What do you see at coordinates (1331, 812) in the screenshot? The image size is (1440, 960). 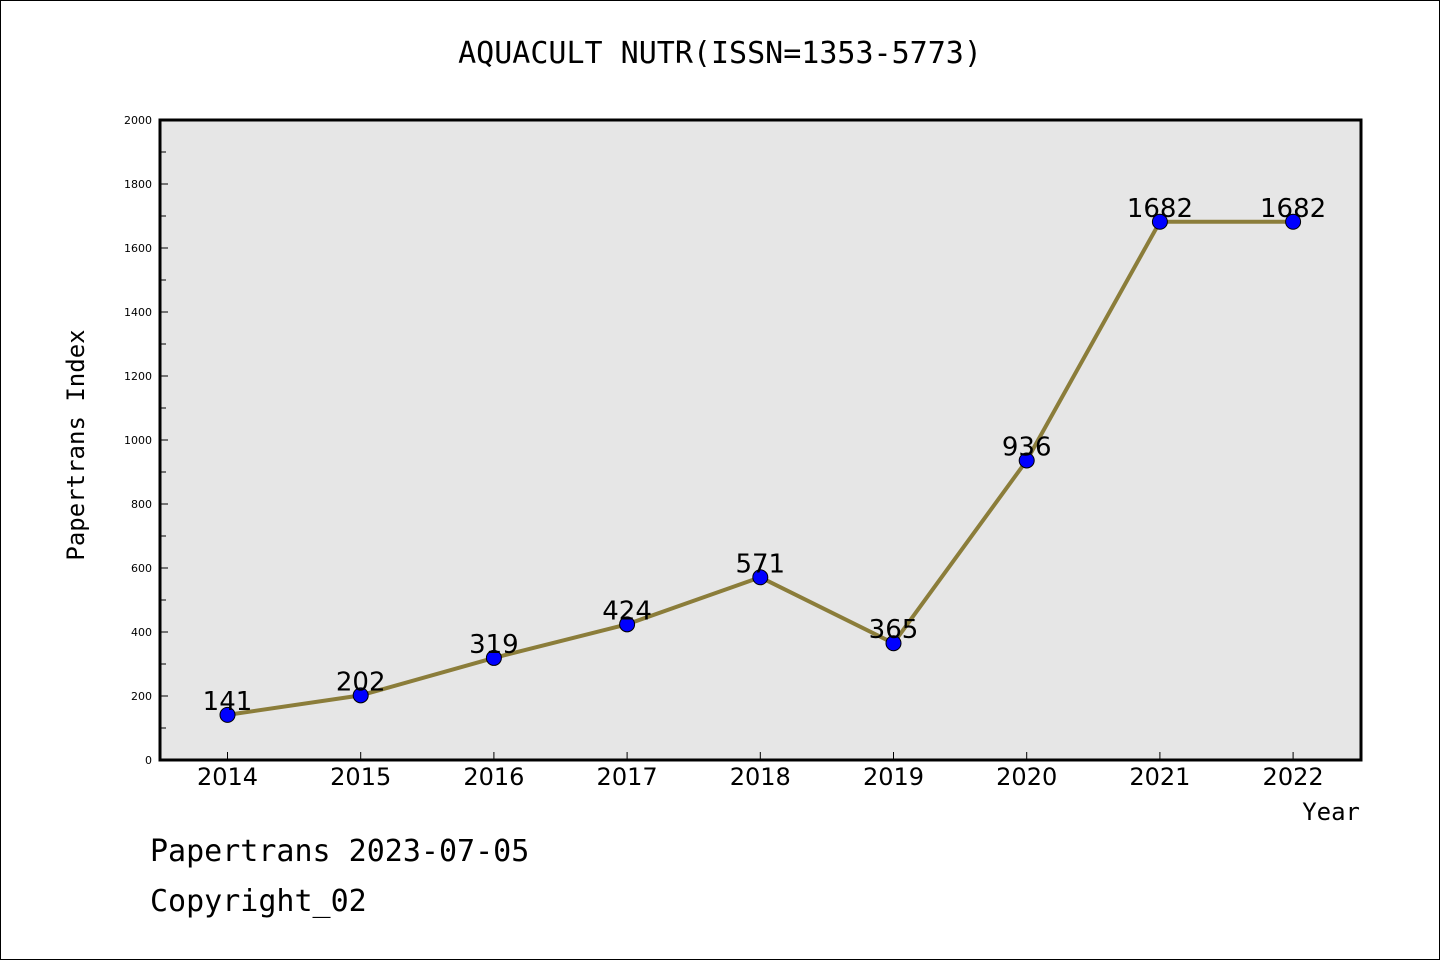 I see `x-axis-label: Year` at bounding box center [1331, 812].